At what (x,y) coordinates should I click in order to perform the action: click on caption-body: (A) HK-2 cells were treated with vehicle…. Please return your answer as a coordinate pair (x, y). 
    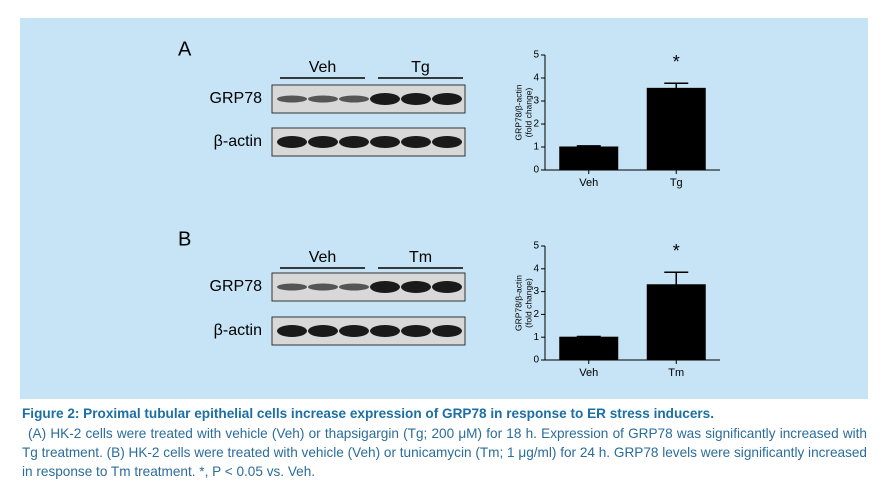
    Looking at the image, I should click on (444, 452).